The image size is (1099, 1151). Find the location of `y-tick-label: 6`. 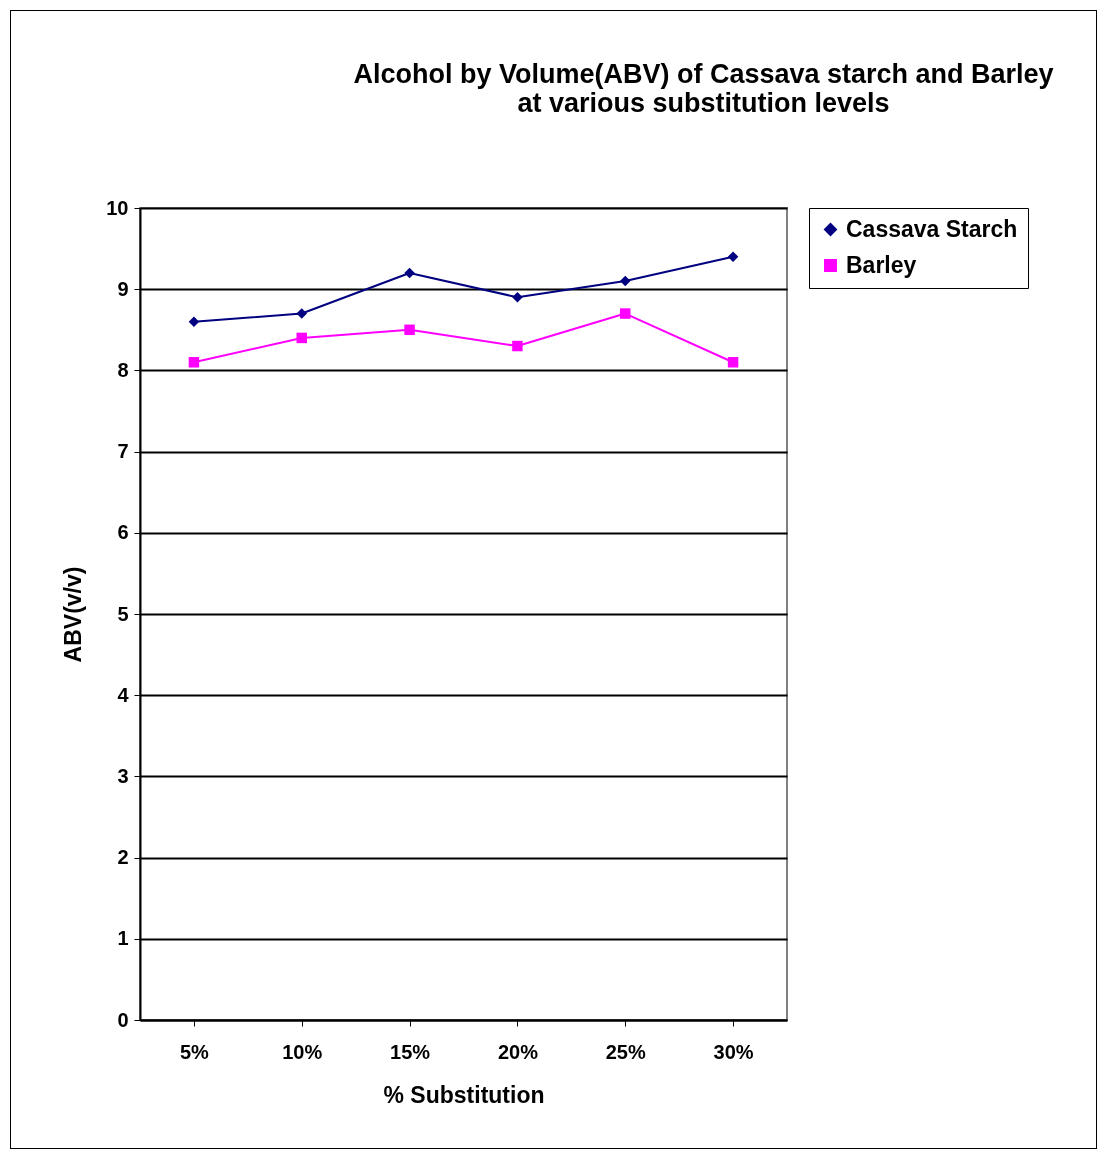

y-tick-label: 6 is located at coordinates (123, 532).